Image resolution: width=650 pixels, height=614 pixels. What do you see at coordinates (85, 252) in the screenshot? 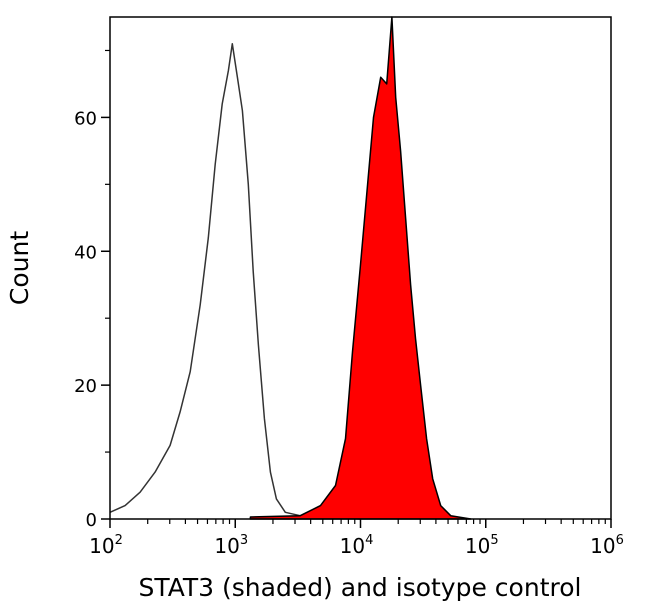
I see `y-tick-label: 40` at bounding box center [85, 252].